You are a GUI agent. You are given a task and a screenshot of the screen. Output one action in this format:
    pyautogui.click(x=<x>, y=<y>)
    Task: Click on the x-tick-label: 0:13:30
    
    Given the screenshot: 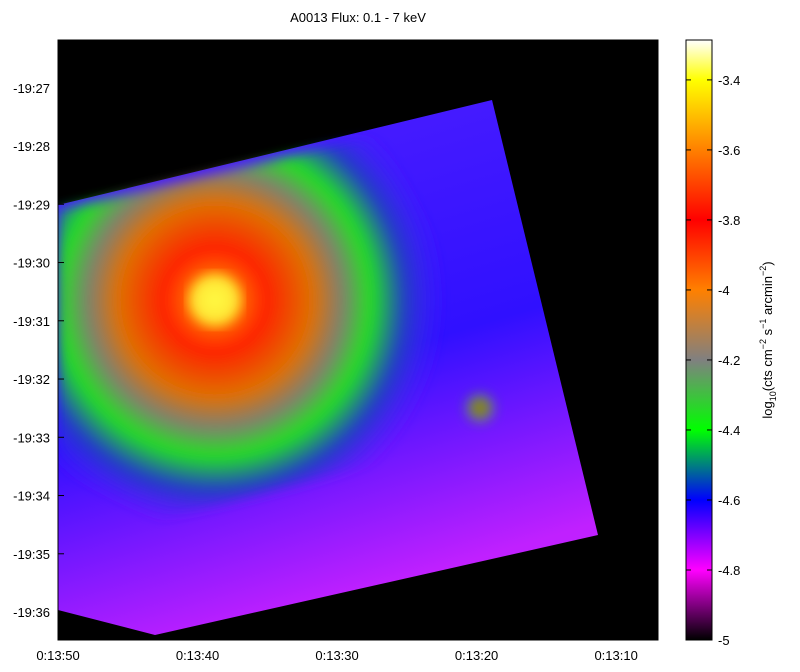 What is the action you would take?
    pyautogui.click(x=336, y=655)
    